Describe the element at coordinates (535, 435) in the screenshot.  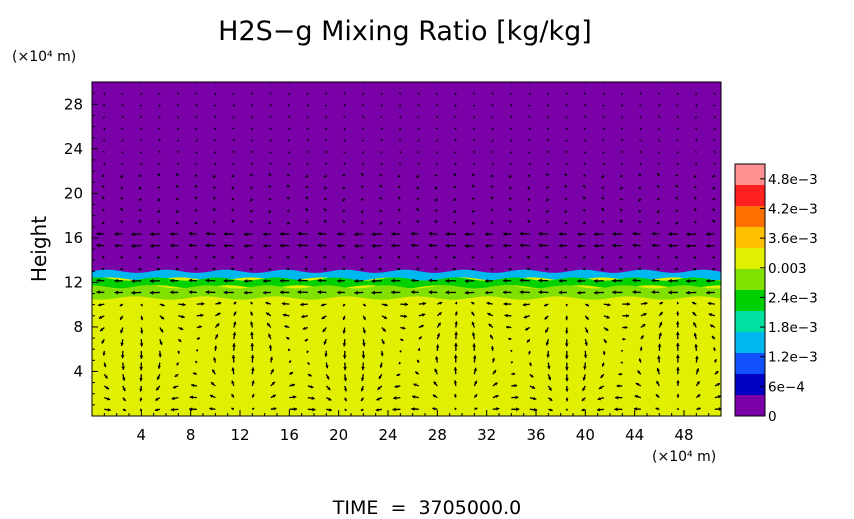
I see `x-tick-label: 36` at that location.